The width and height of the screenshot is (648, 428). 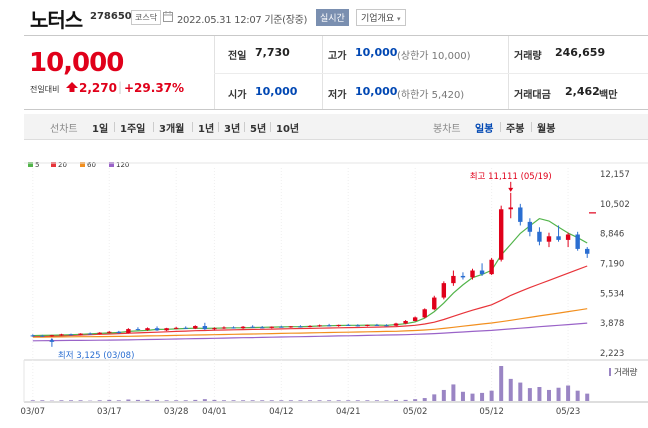 I want to click on low-value: 10,000, so click(x=376, y=91).